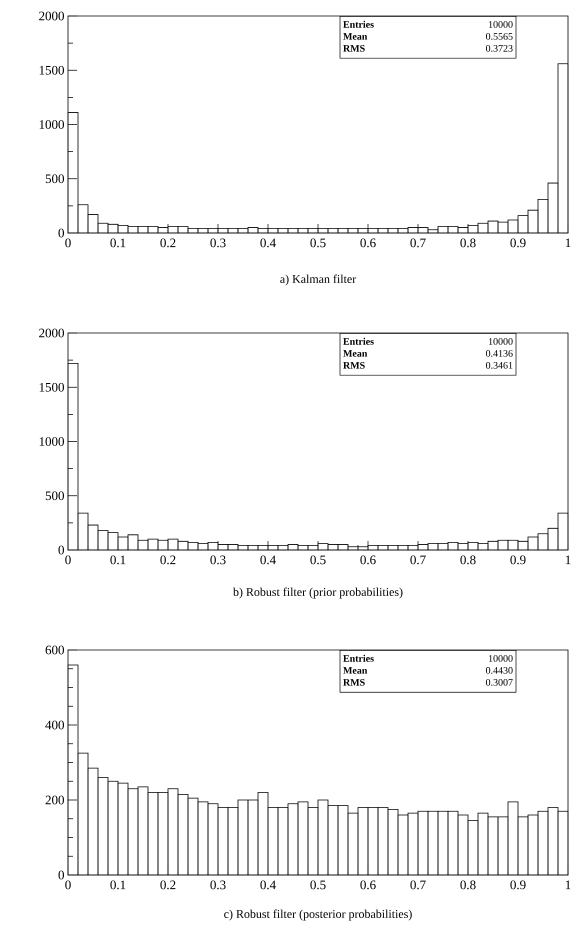 This screenshot has height=937, width=584. Describe the element at coordinates (499, 682) in the screenshot. I see `annotation: 0.3007` at that location.